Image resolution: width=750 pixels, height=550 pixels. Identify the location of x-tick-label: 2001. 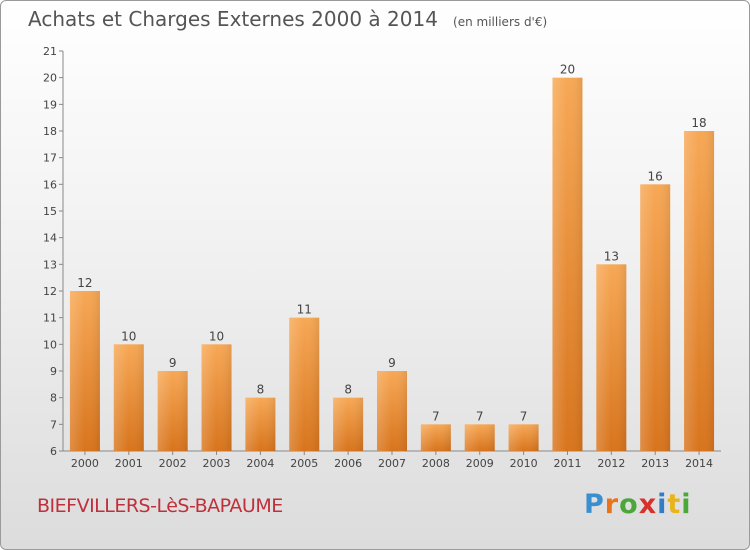
(129, 463).